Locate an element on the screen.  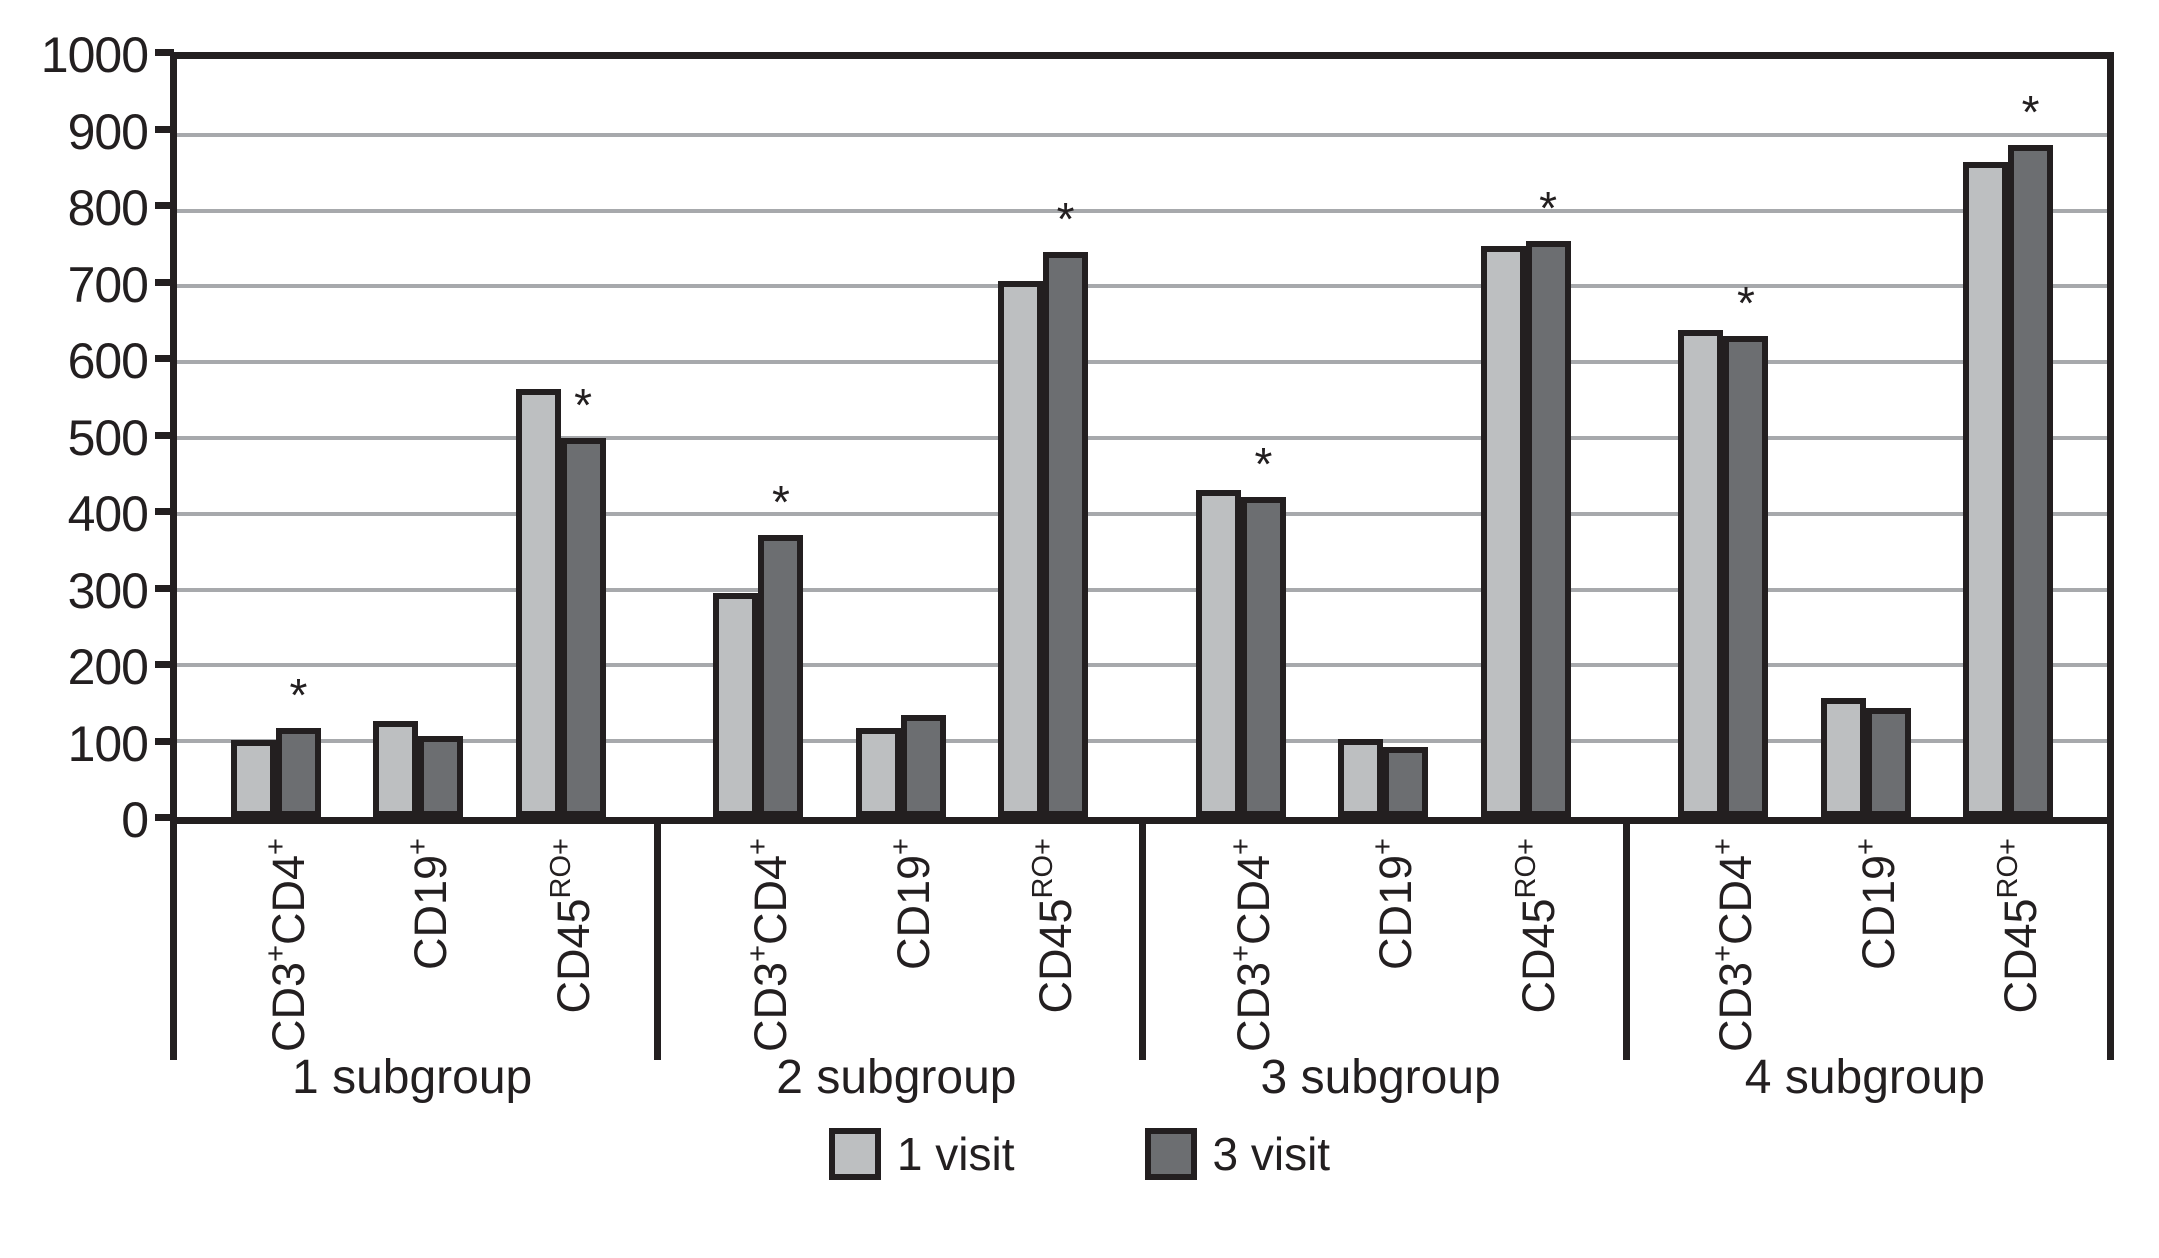
subgroup-label: 3 subgroup is located at coordinates (1380, 1077).